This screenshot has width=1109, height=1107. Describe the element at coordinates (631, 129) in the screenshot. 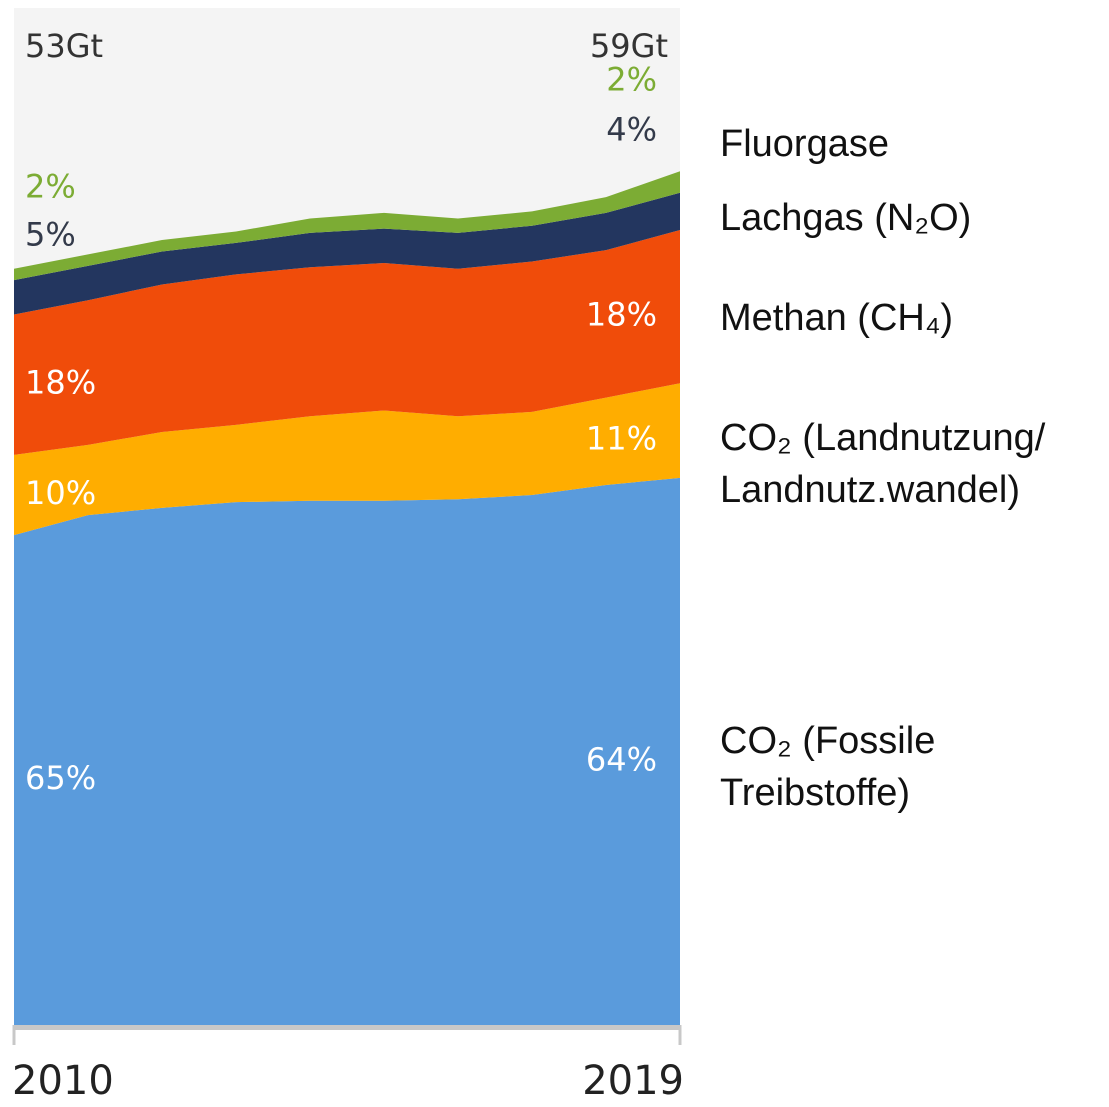

I see `share-label: 4%` at that location.